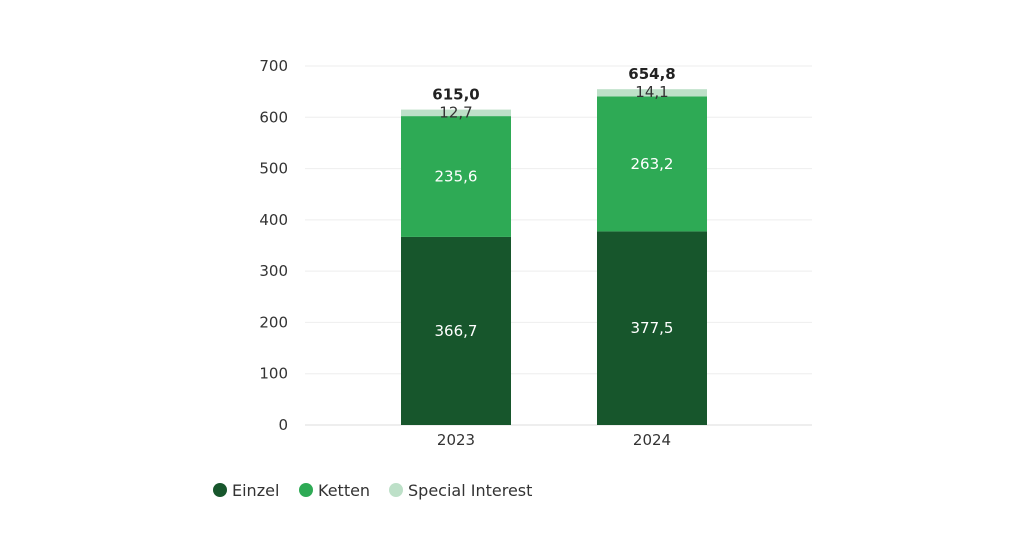 The height and width of the screenshot is (538, 1024). I want to click on y-tick-label: 600, so click(273, 117).